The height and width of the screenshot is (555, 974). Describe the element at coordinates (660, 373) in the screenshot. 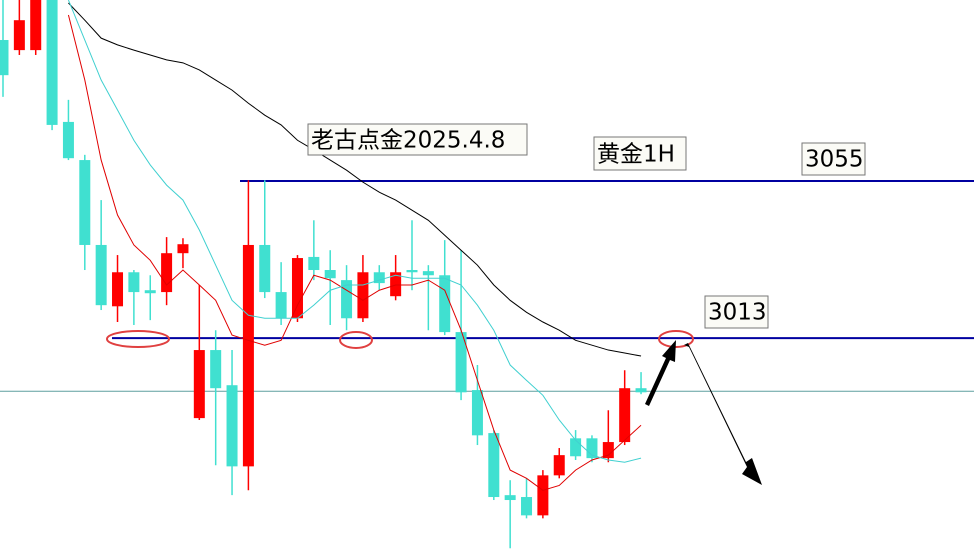

I see `arrow-up` at that location.